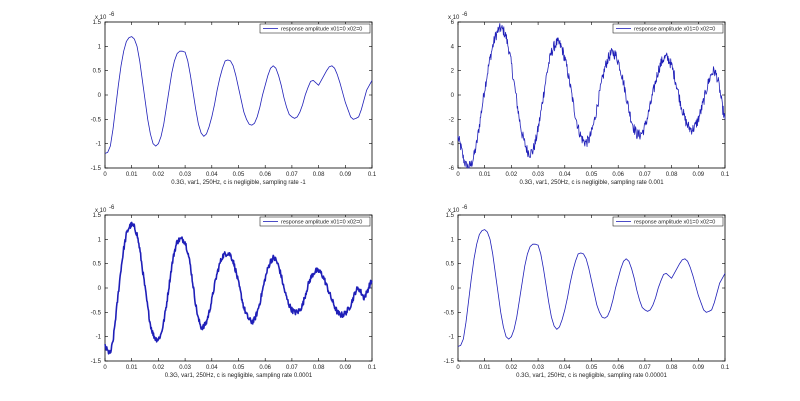 The width and height of the screenshot is (800, 401). I want to click on y-tick-label: 6, so click(453, 23).